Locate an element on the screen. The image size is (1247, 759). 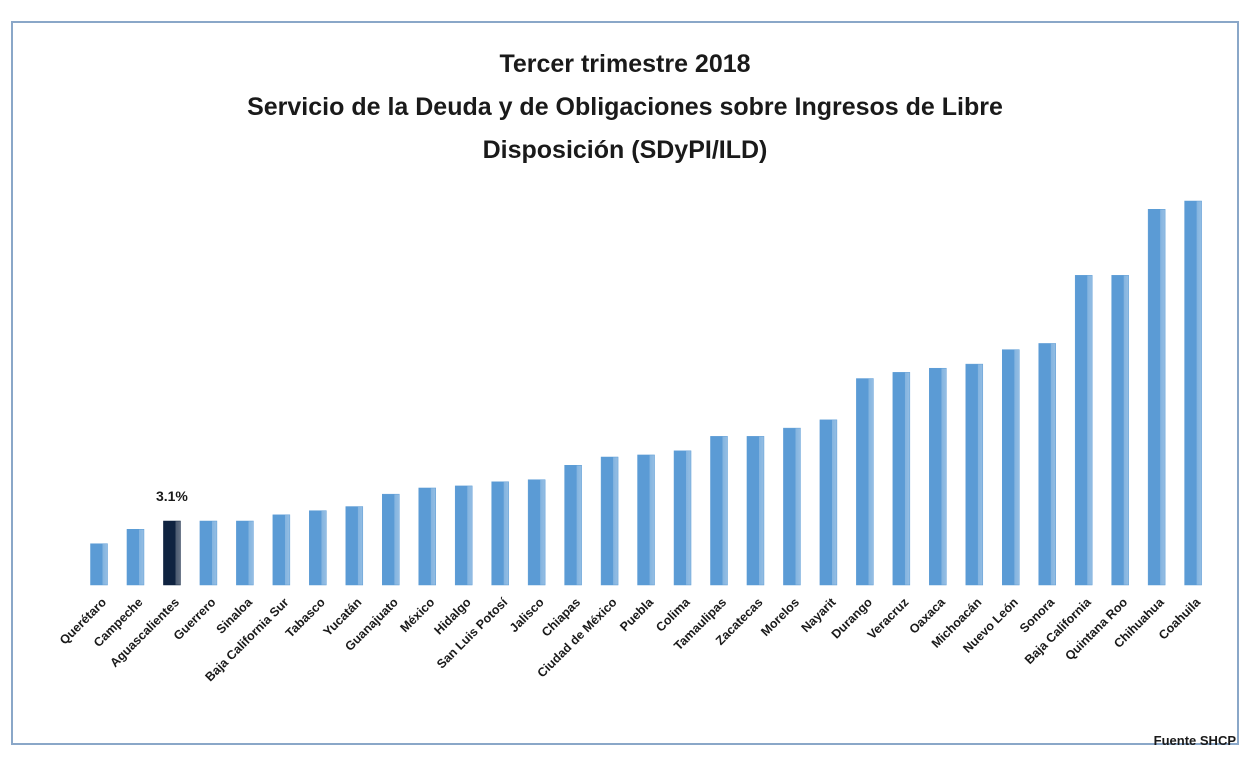
chart-title: Disposición (SDyPI/ILD) is located at coordinates (625, 150).